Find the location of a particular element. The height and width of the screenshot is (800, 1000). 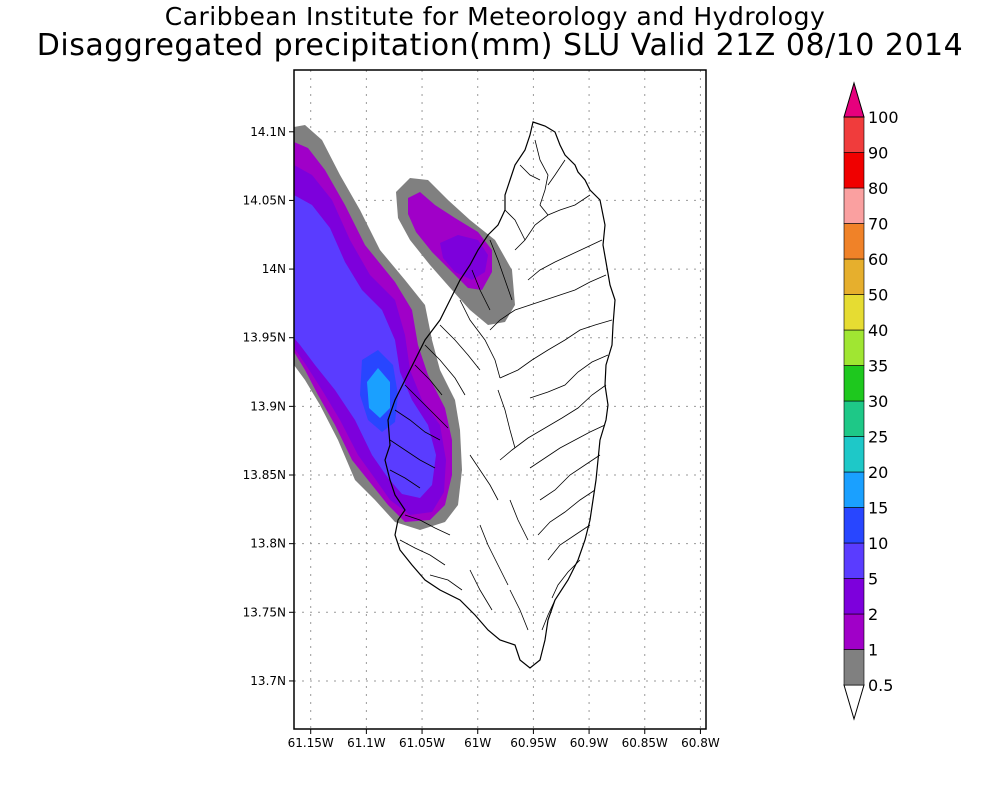

y-tick-label: 14.1N is located at coordinates (268, 132).